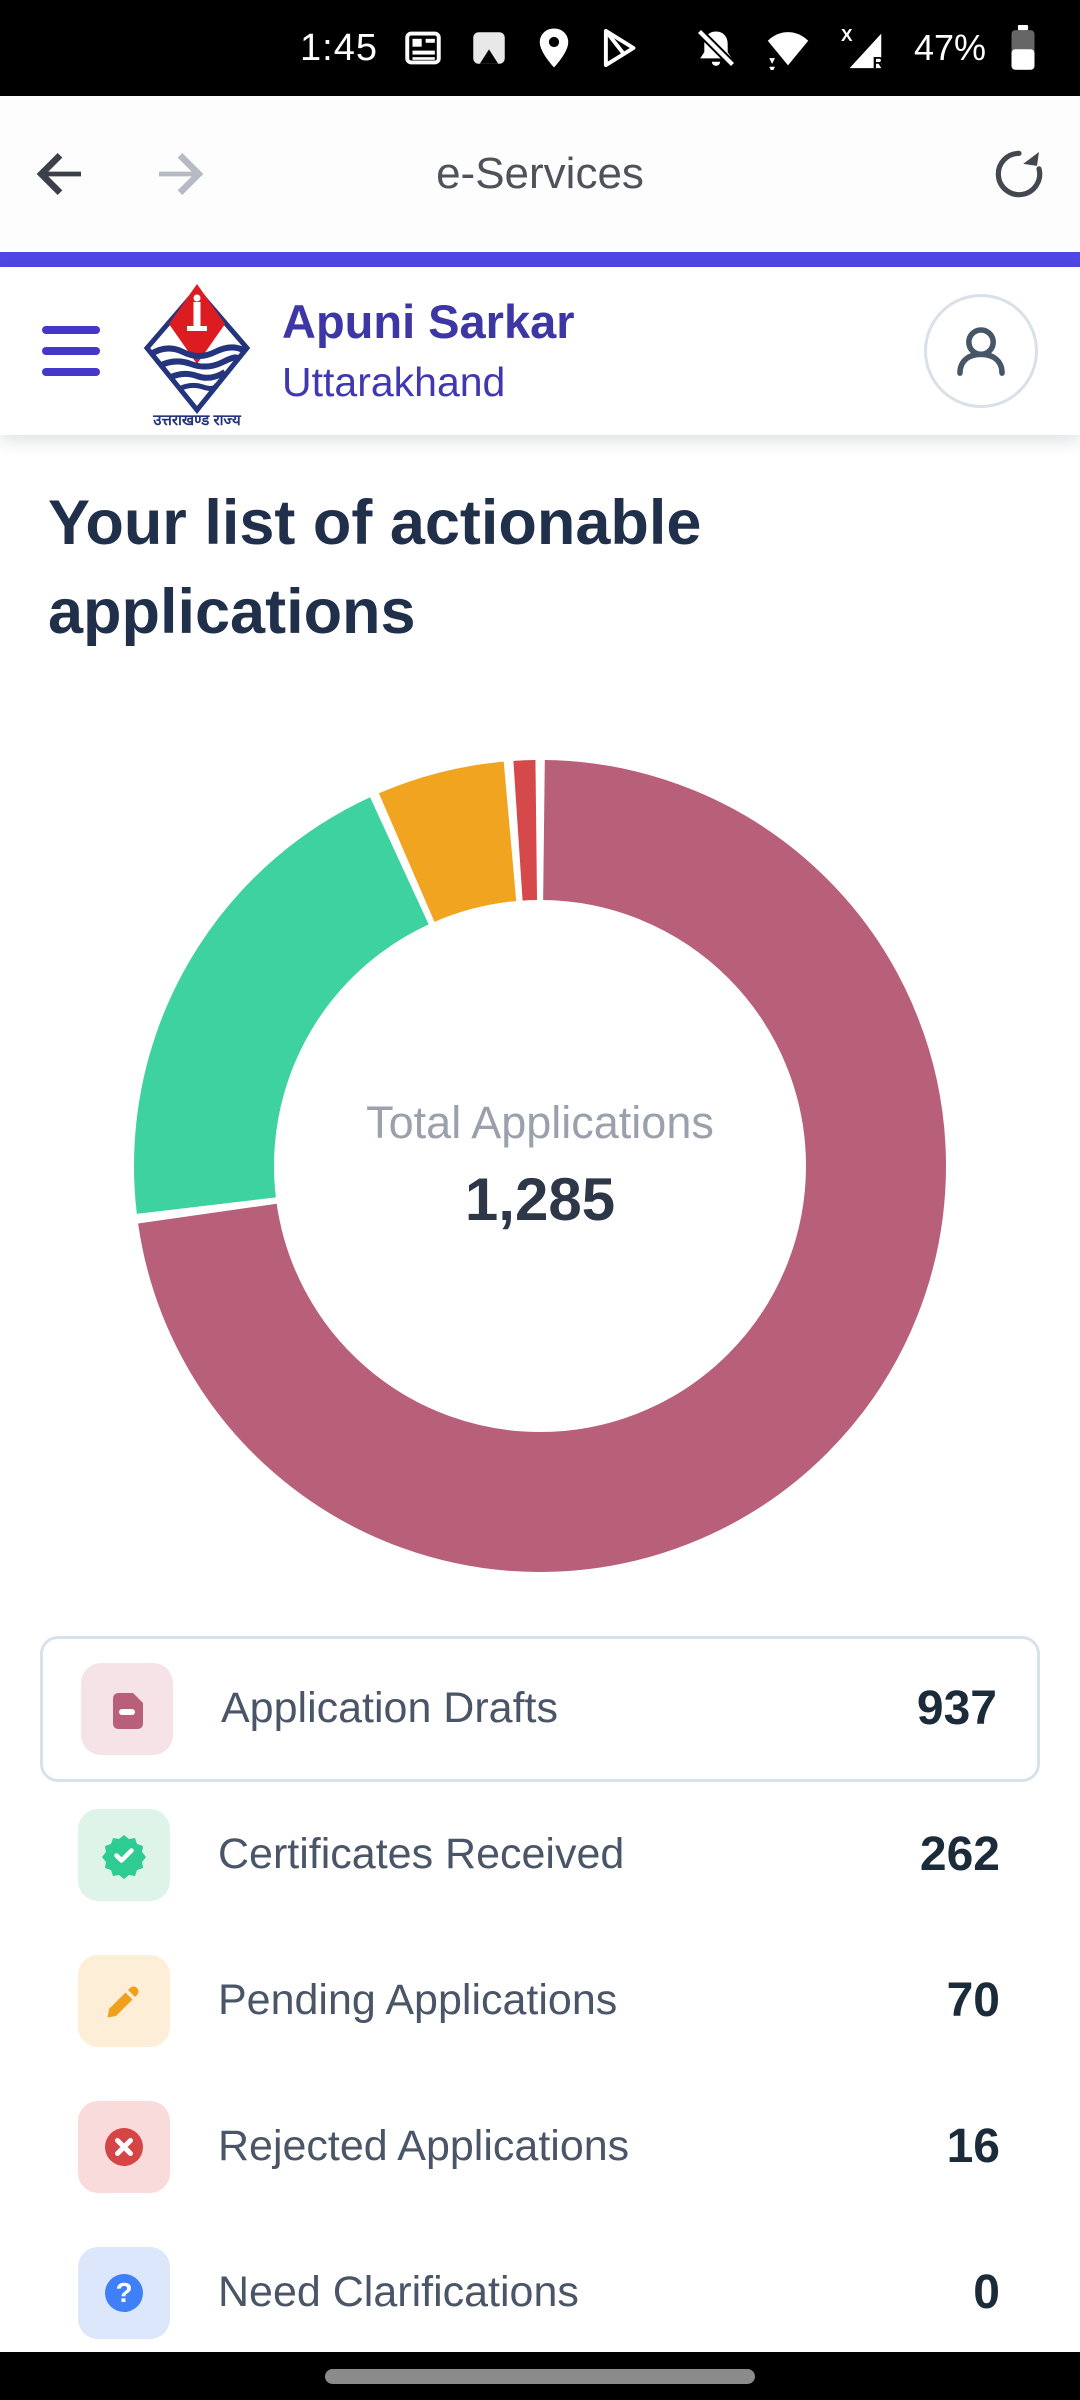 The height and width of the screenshot is (2400, 1080). What do you see at coordinates (619, 48) in the screenshot?
I see `play-store-icon` at bounding box center [619, 48].